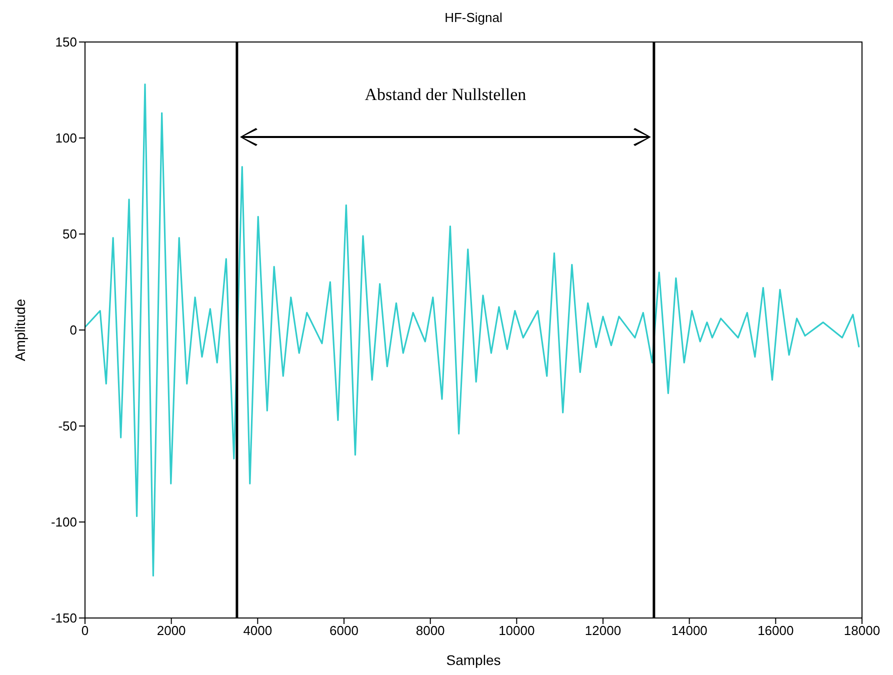 The image size is (893, 675). What do you see at coordinates (344, 630) in the screenshot?
I see `x-tick-label: 6000` at bounding box center [344, 630].